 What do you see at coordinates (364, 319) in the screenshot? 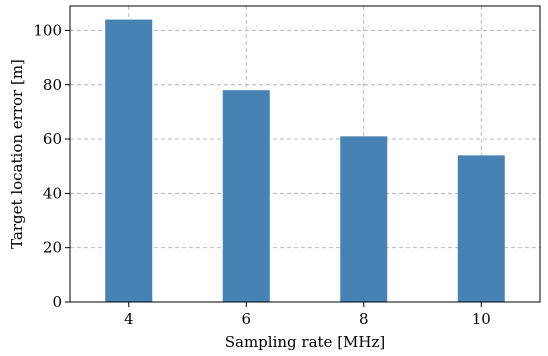
I see `x-tick-label: 8` at bounding box center [364, 319].